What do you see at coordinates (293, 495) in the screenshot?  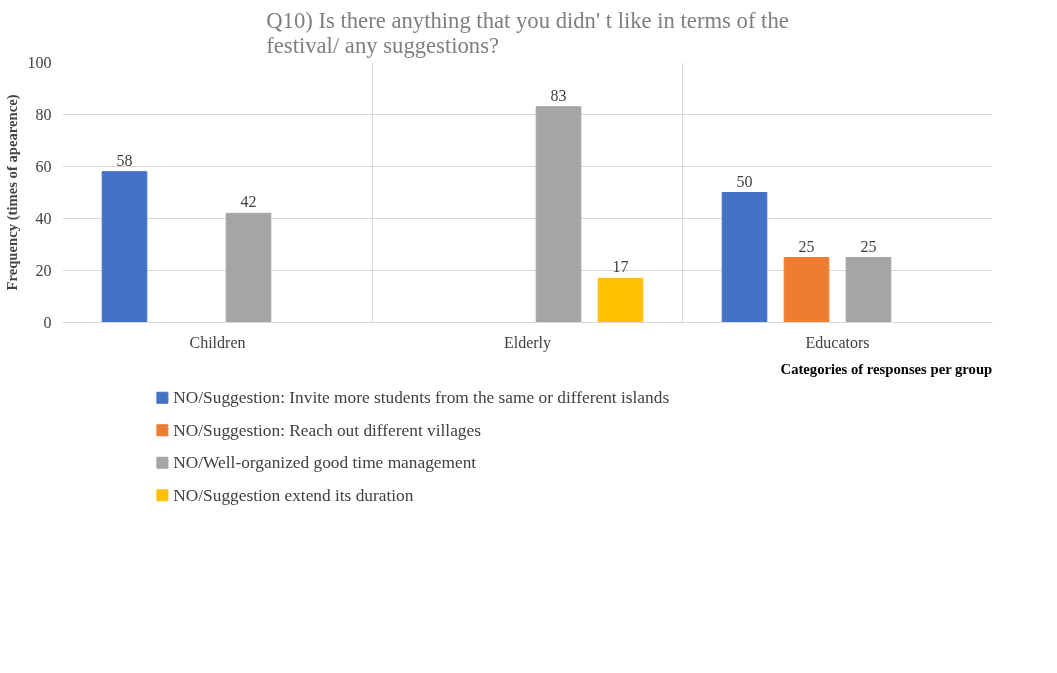 I see `legend-label: NO/Suggestion extend its duration` at bounding box center [293, 495].